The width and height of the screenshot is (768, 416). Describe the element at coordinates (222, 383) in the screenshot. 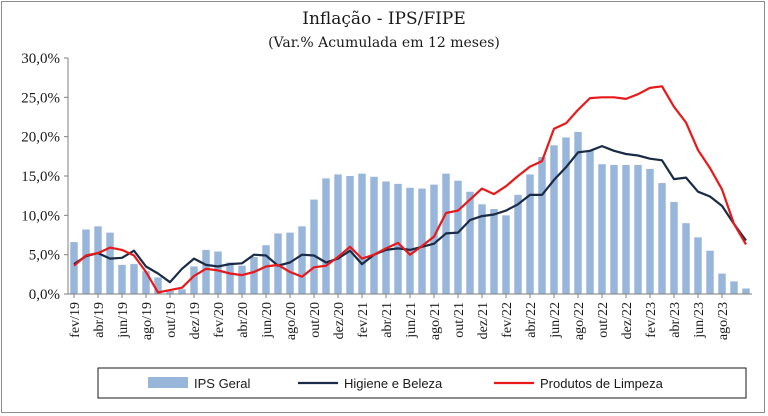

I see `legend-label: IPS Geral` at that location.